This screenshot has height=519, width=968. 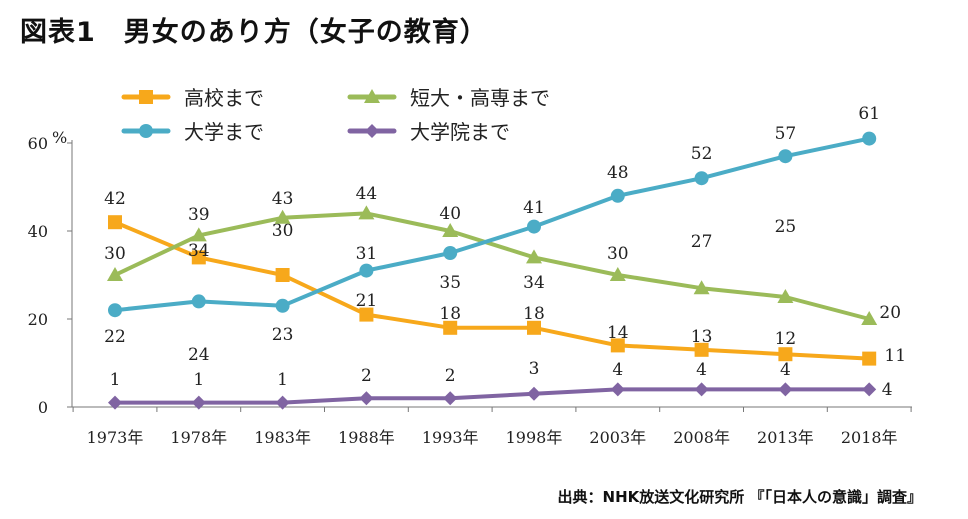 I want to click on x-tick-label: 2008年, so click(x=701, y=437).